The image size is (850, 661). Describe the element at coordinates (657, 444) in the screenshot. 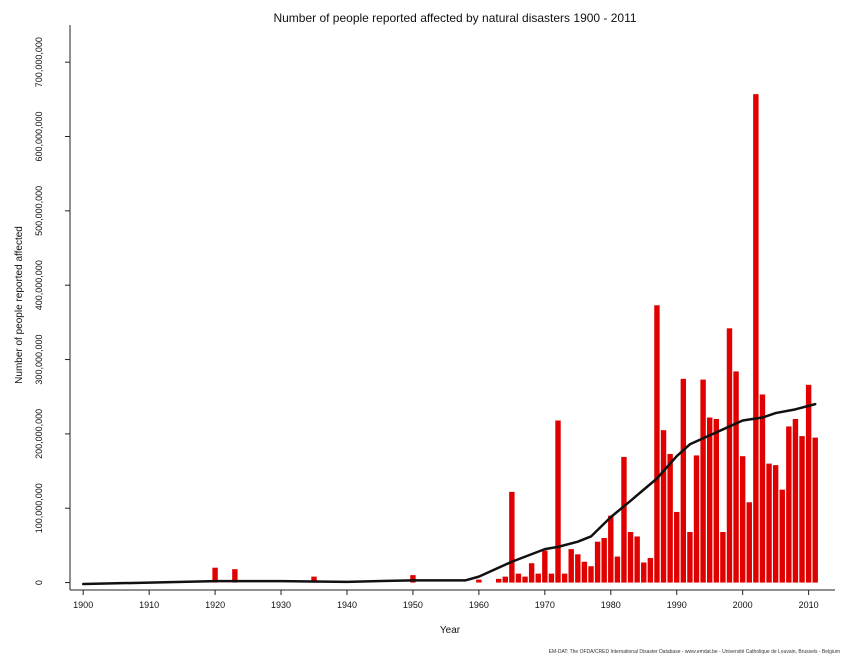

I see `bar-1987` at that location.